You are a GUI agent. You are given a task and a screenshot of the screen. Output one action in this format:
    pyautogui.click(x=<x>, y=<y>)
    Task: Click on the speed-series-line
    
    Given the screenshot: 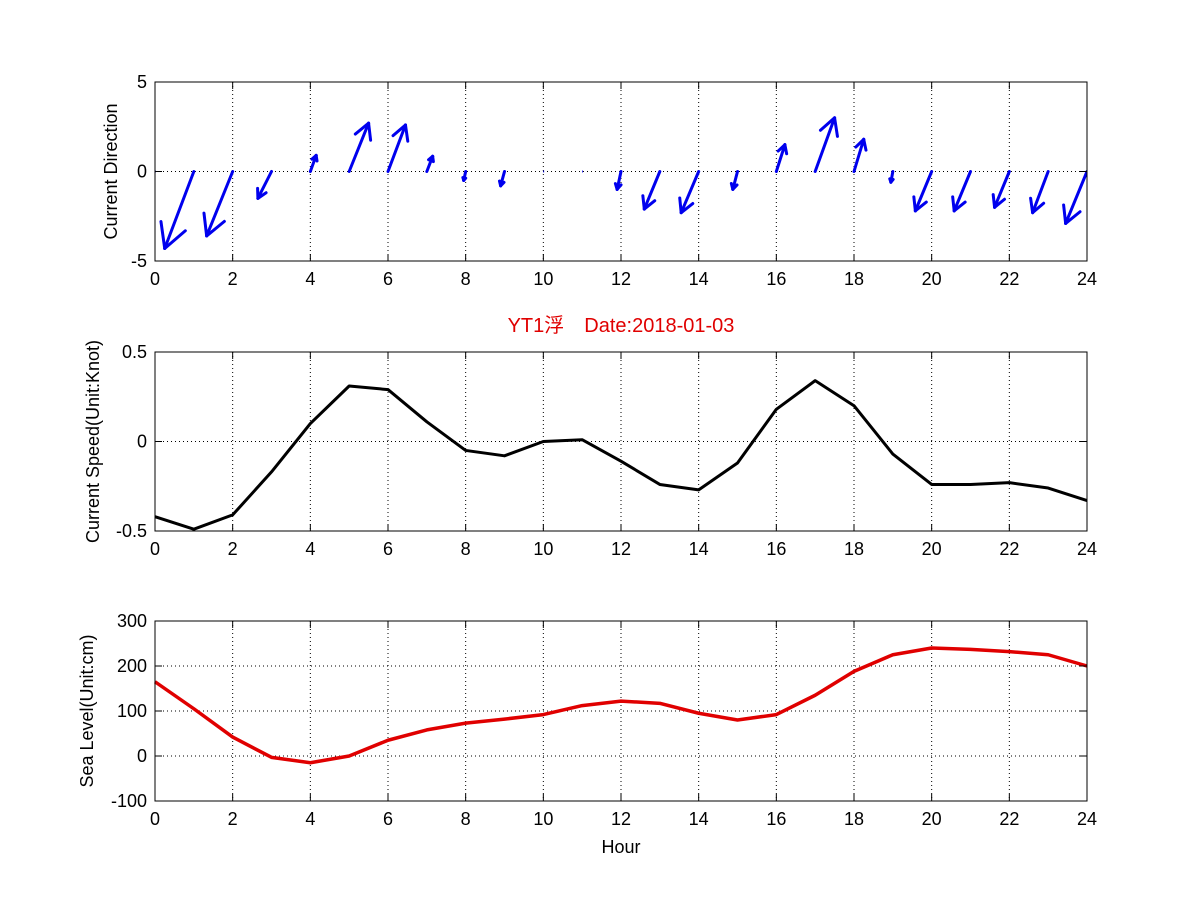 What is the action you would take?
    pyautogui.click(x=621, y=455)
    